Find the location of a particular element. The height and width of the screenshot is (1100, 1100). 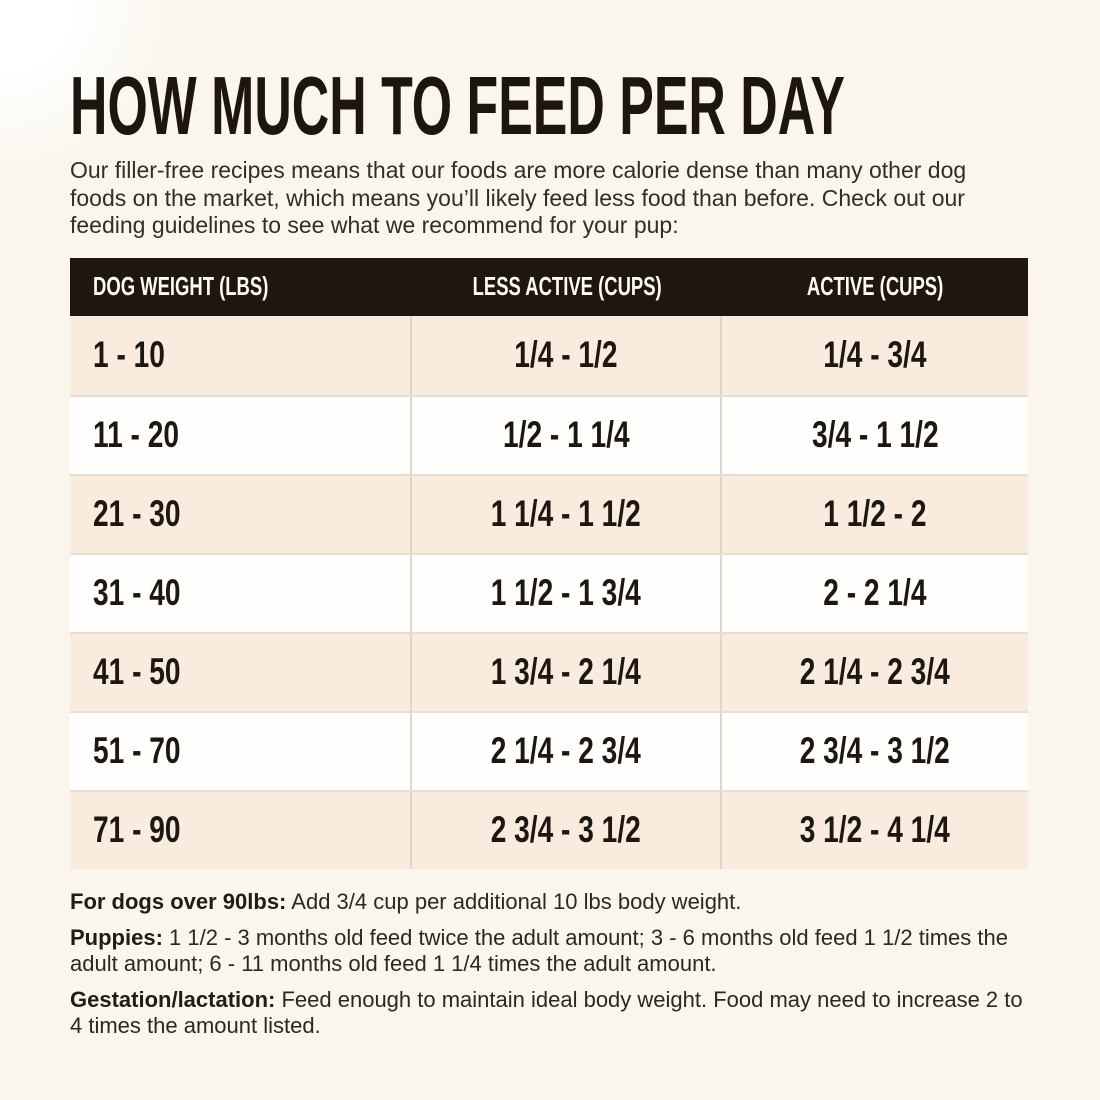

page-title: HOW MUCH TO FEED PER DAY is located at coordinates (457, 110).